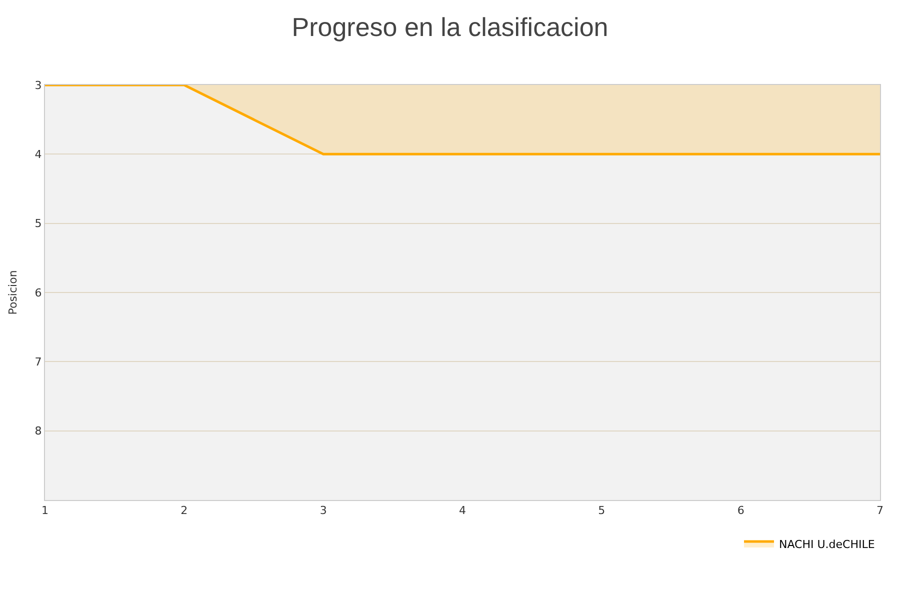 This screenshot has height=600, width=900. Describe the element at coordinates (450, 27) in the screenshot. I see `chart-title: Progreso en la clasificacion` at that location.